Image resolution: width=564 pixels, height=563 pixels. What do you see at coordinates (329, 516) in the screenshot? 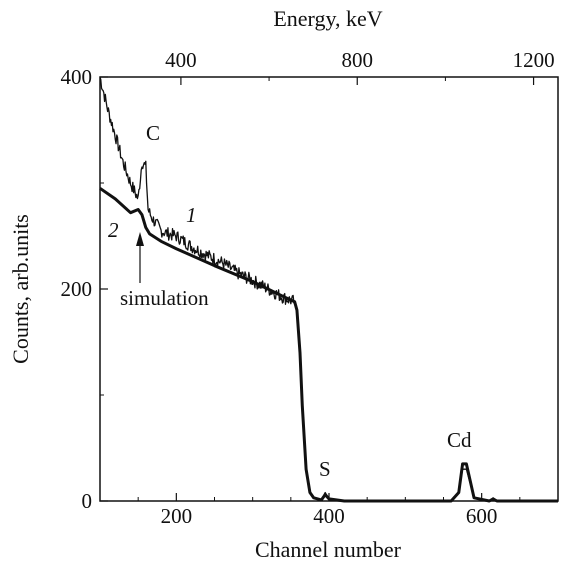
I see `x-tick-label: 400` at bounding box center [329, 516].